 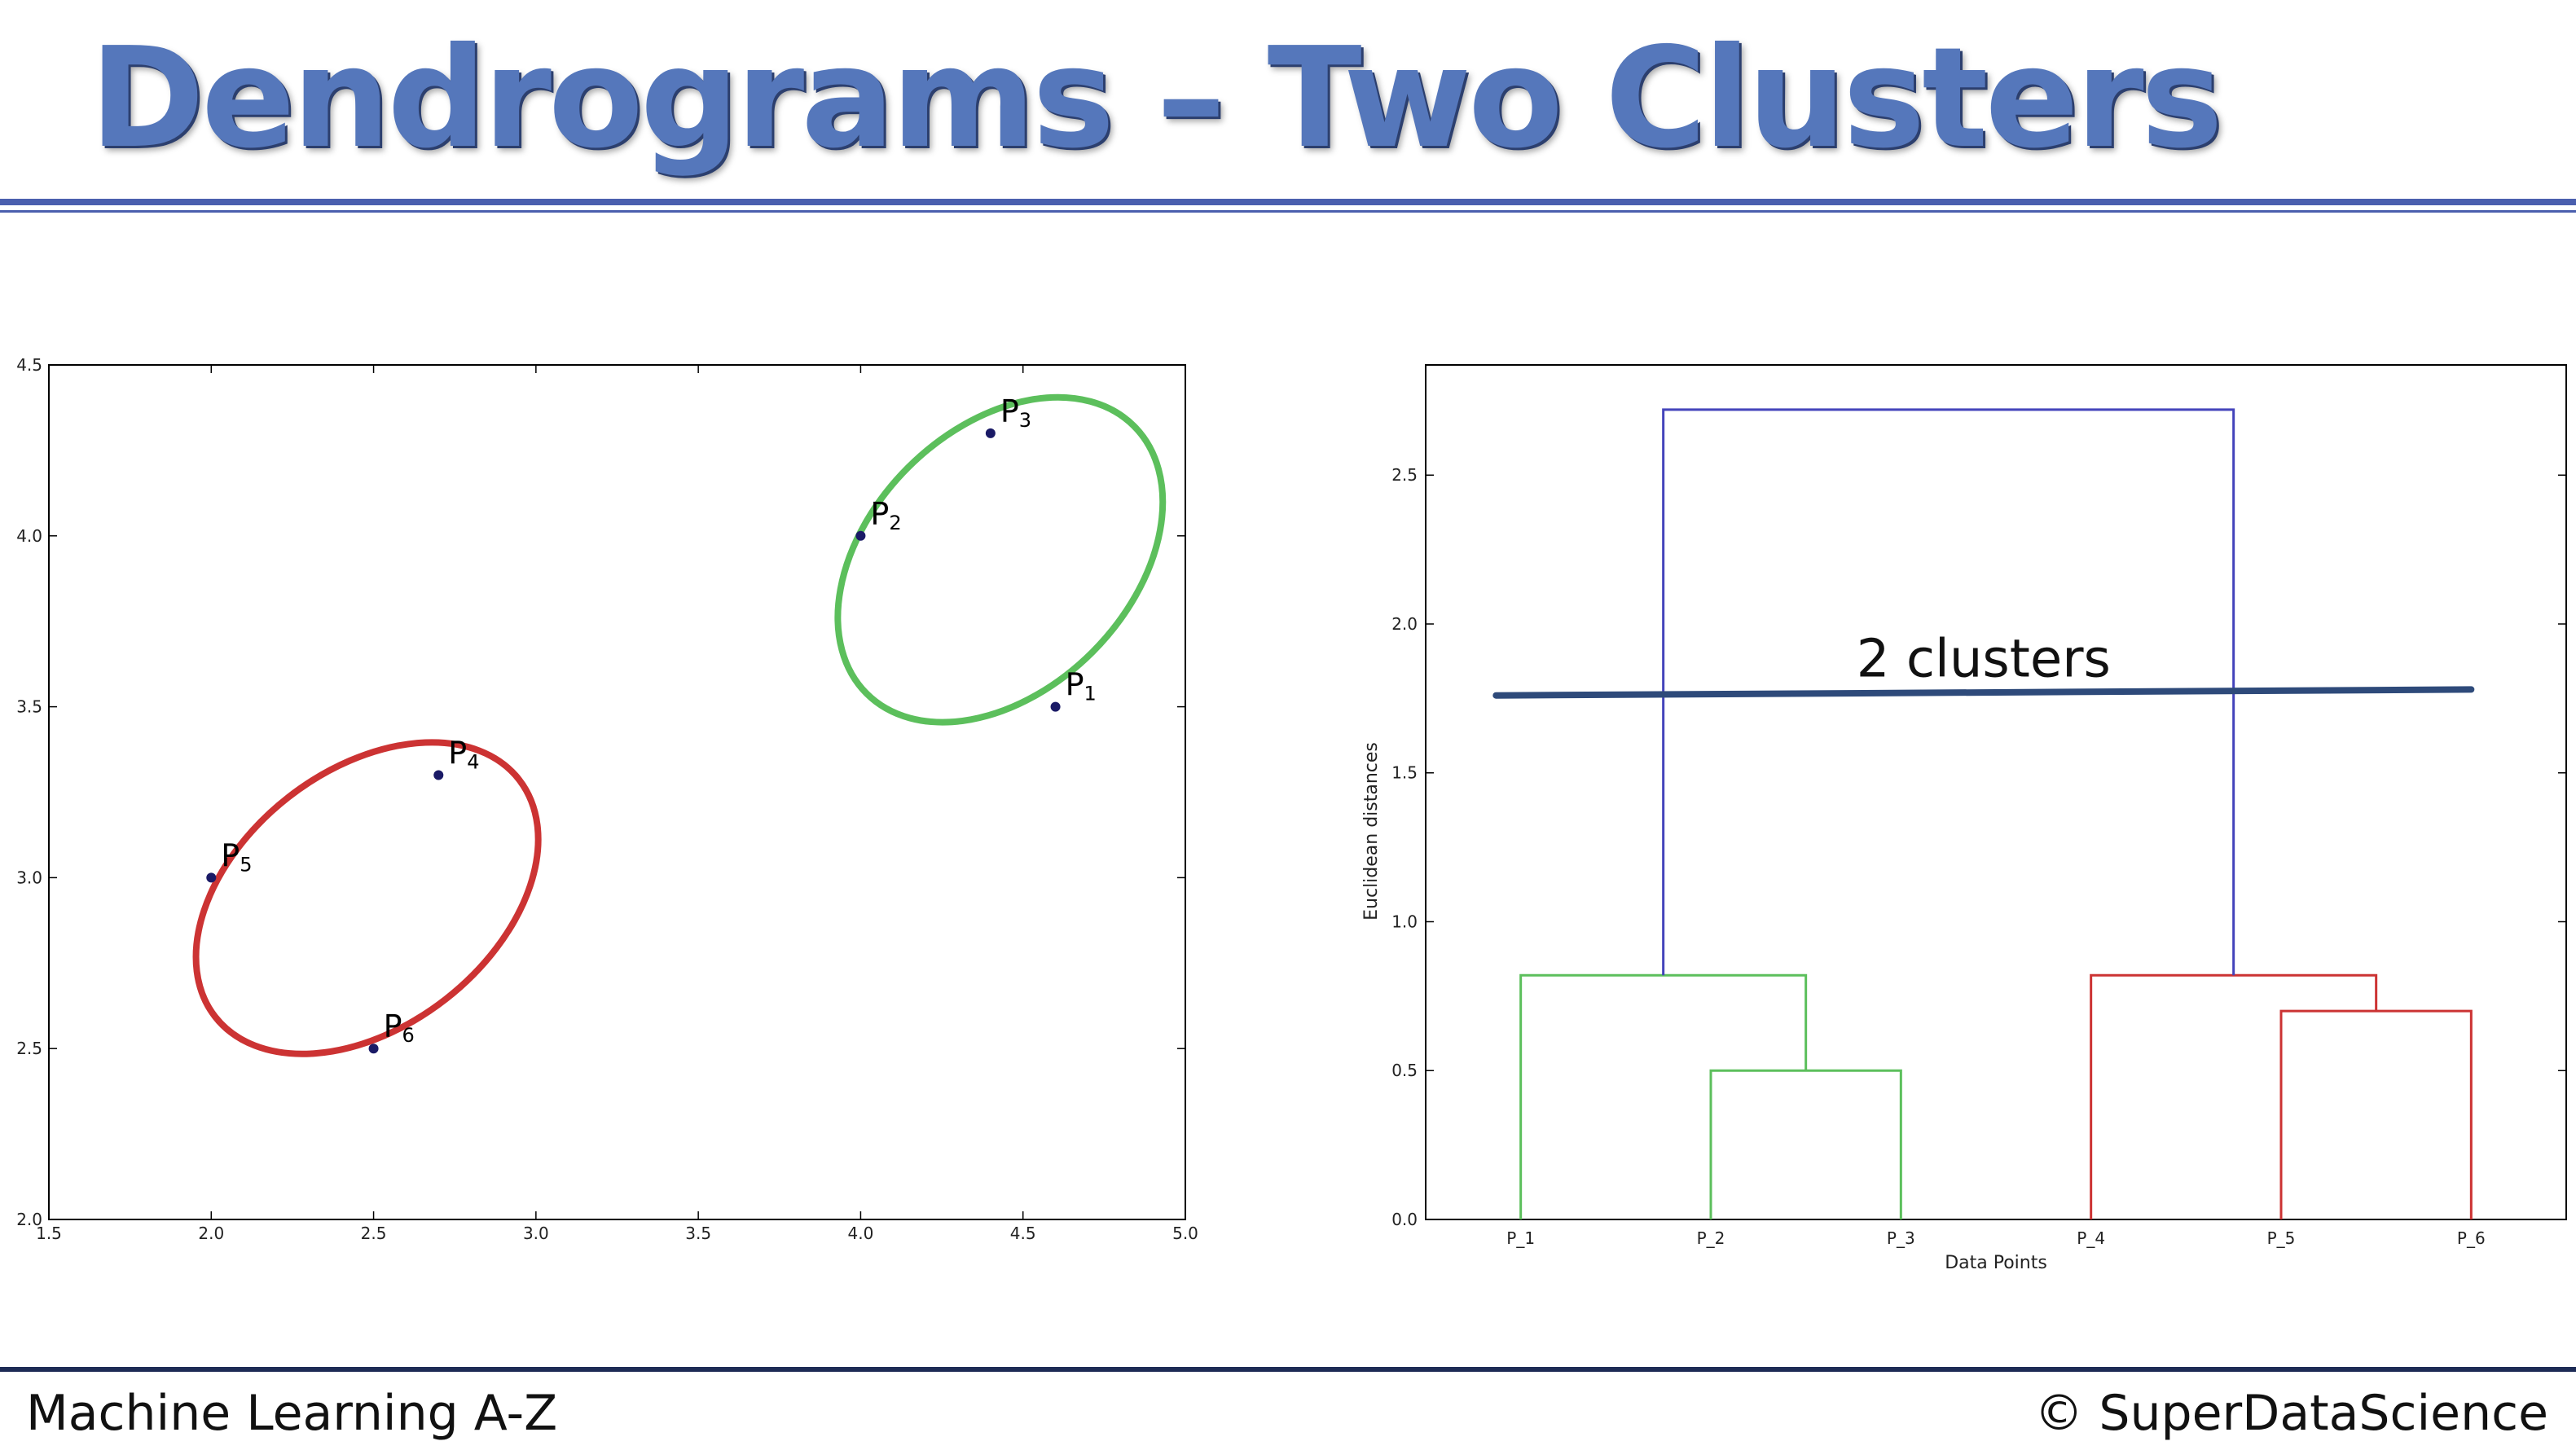 I want to click on dendro-leaf-label: P_1, so click(x=1520, y=1238).